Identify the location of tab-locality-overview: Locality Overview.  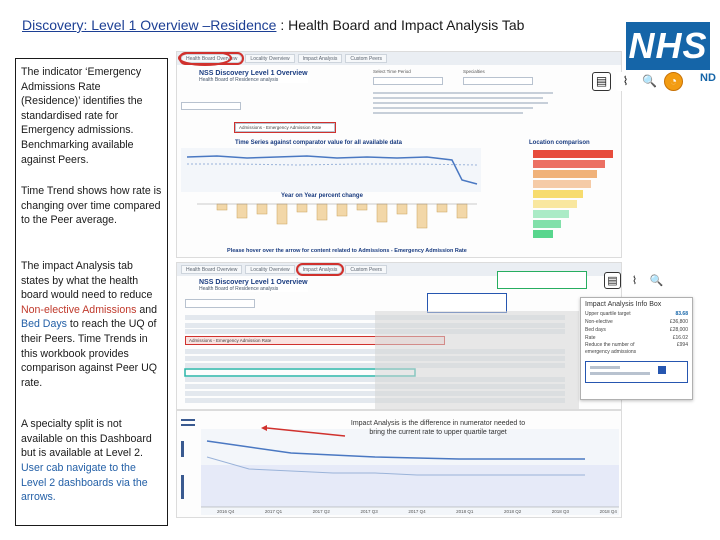
(270, 58).